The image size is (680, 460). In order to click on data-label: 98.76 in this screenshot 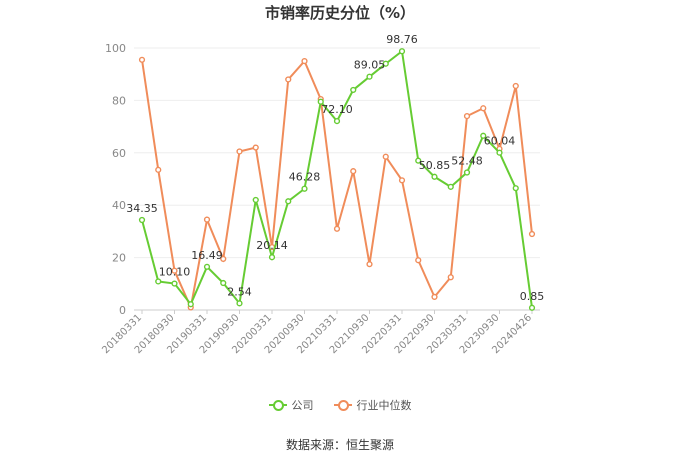, I will do `click(402, 39)`.